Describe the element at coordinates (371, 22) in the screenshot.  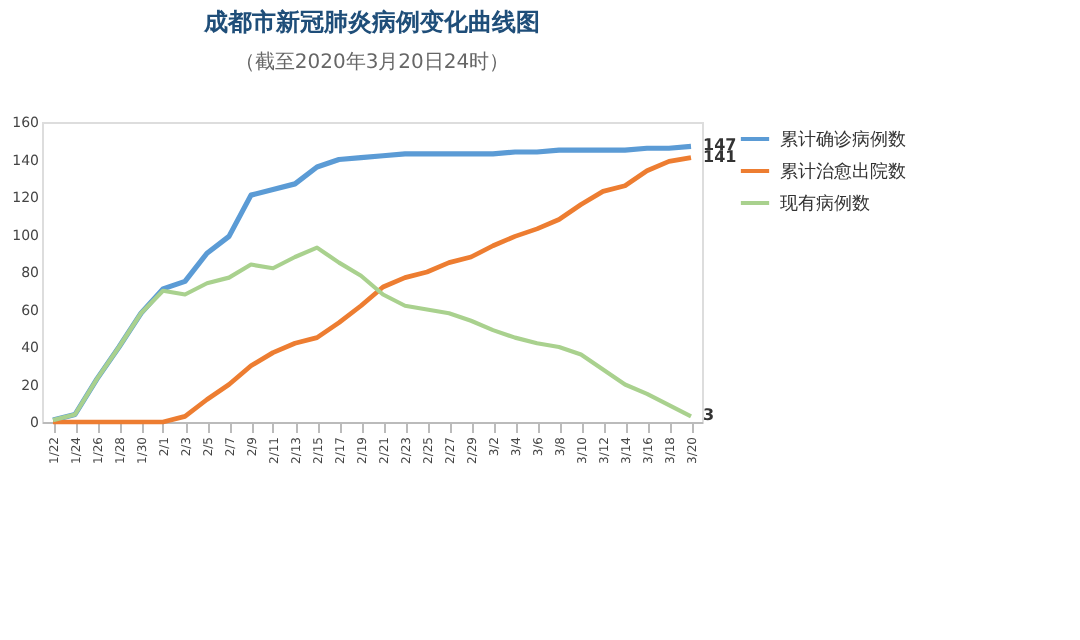
I see `chart-title: 成都市新冠肺炎病例变化曲线图` at that location.